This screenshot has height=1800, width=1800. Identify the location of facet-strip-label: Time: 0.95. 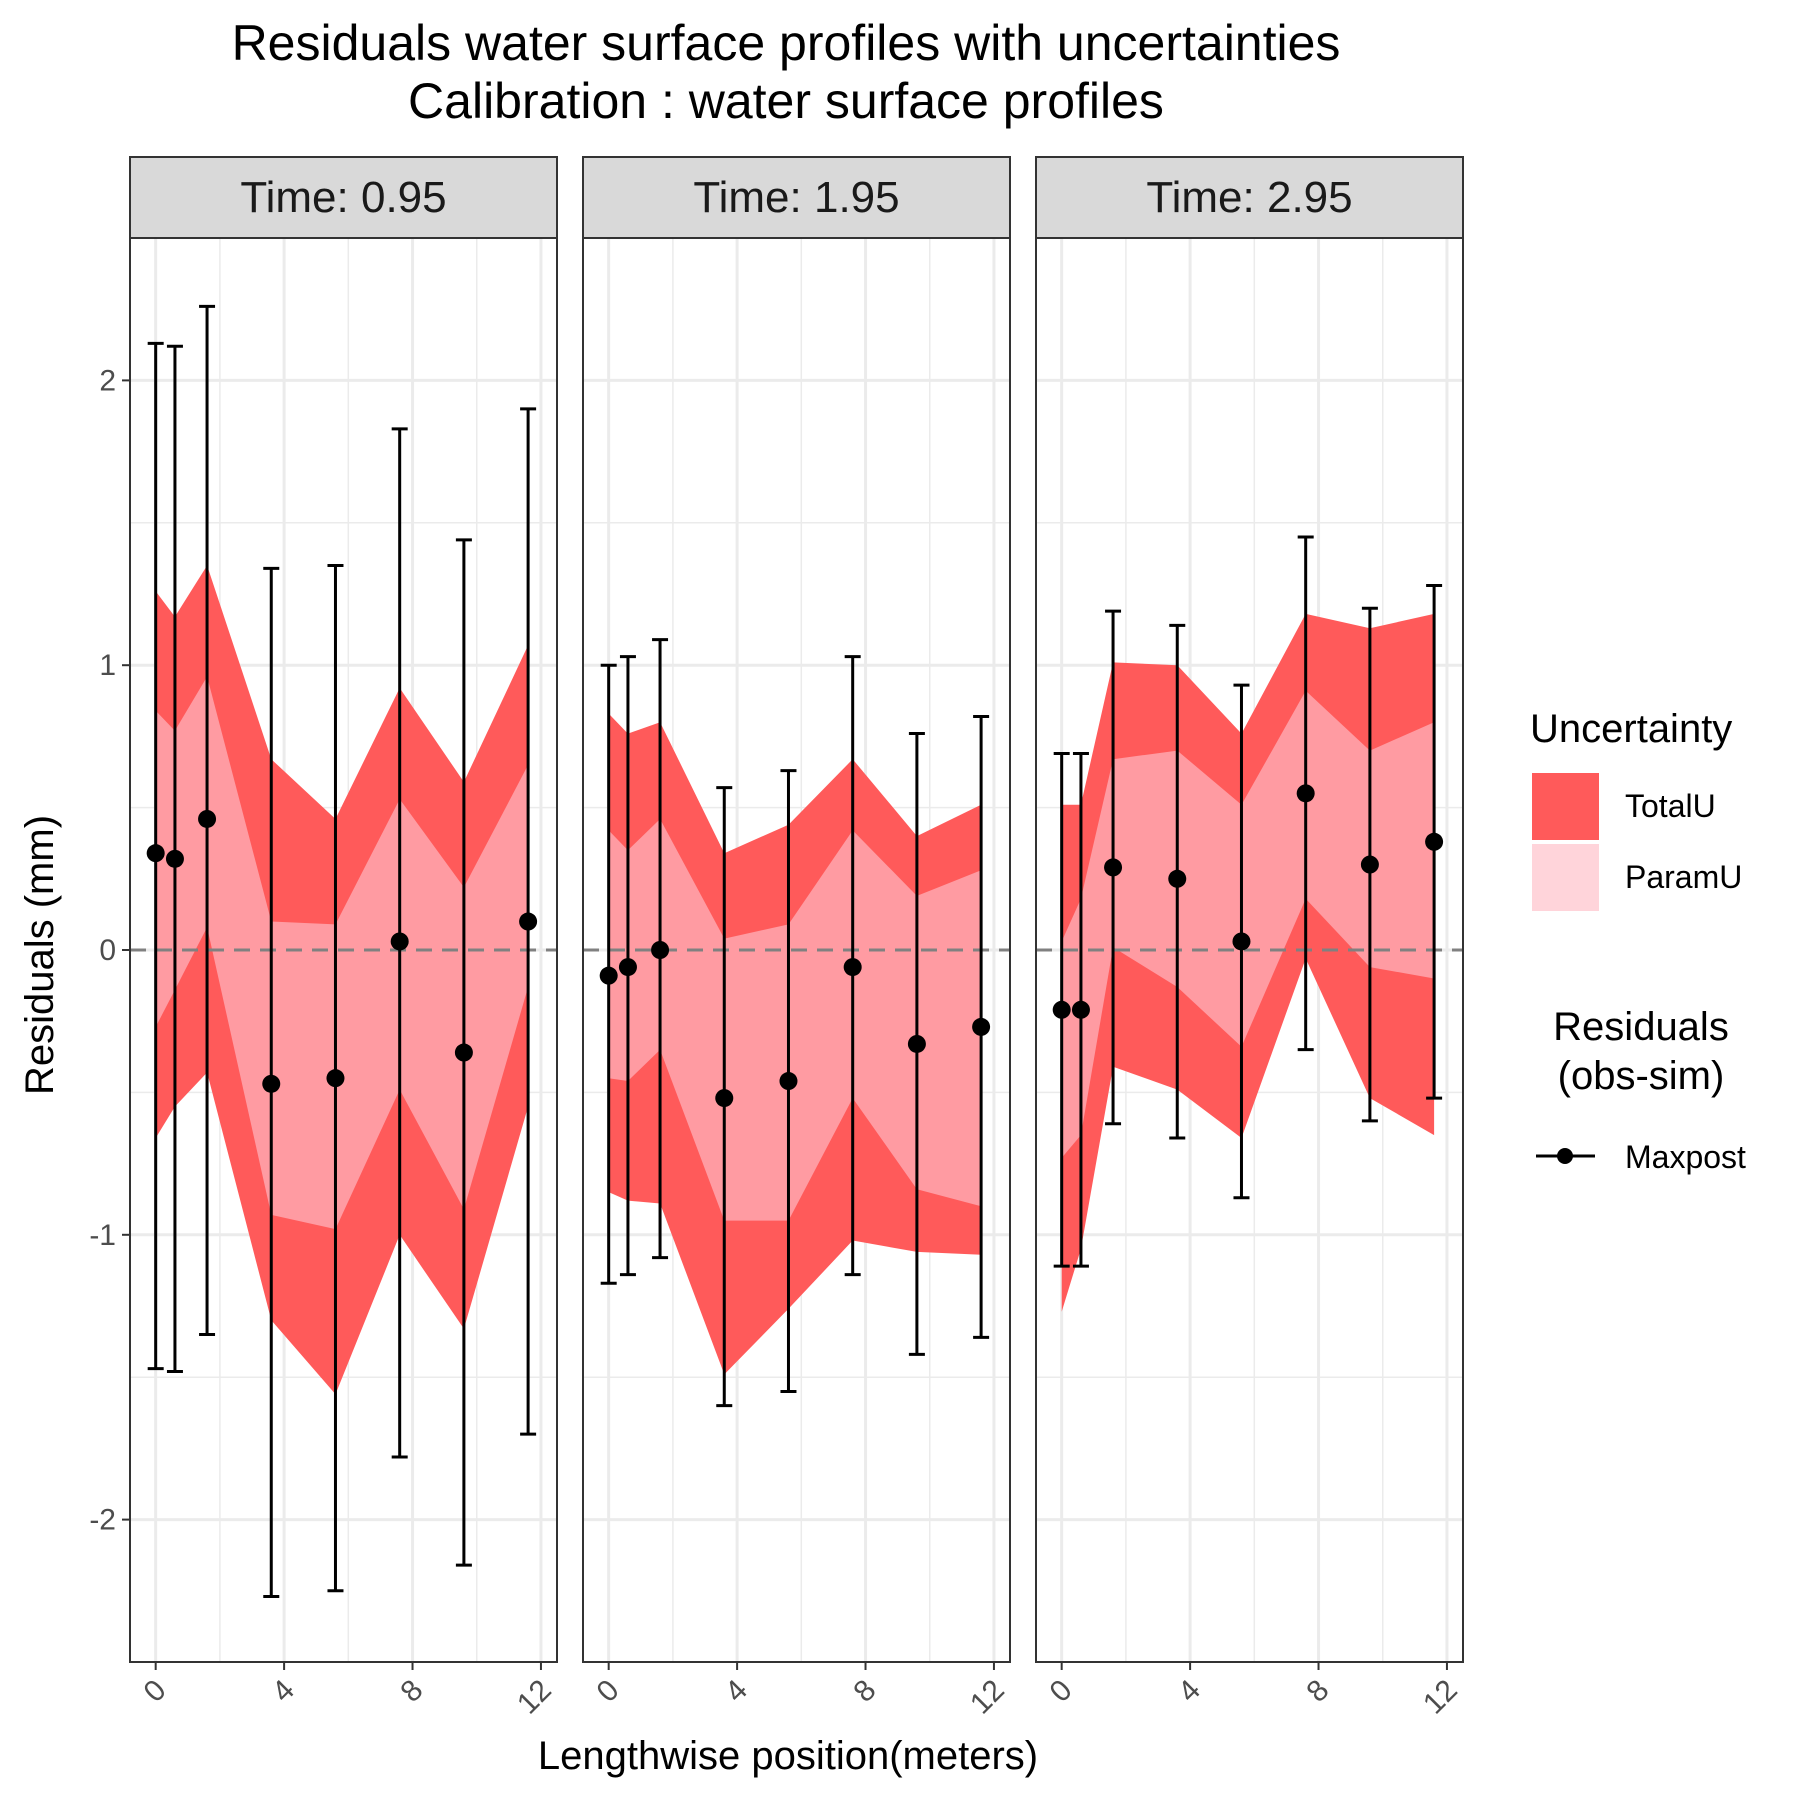
(343, 197).